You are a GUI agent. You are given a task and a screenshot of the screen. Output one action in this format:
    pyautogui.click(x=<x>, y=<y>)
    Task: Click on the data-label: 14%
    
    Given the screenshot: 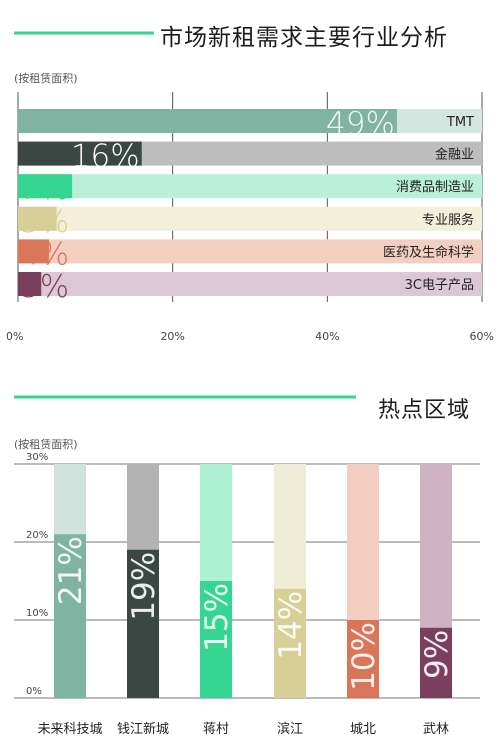 What is the action you would take?
    pyautogui.click(x=291, y=625)
    